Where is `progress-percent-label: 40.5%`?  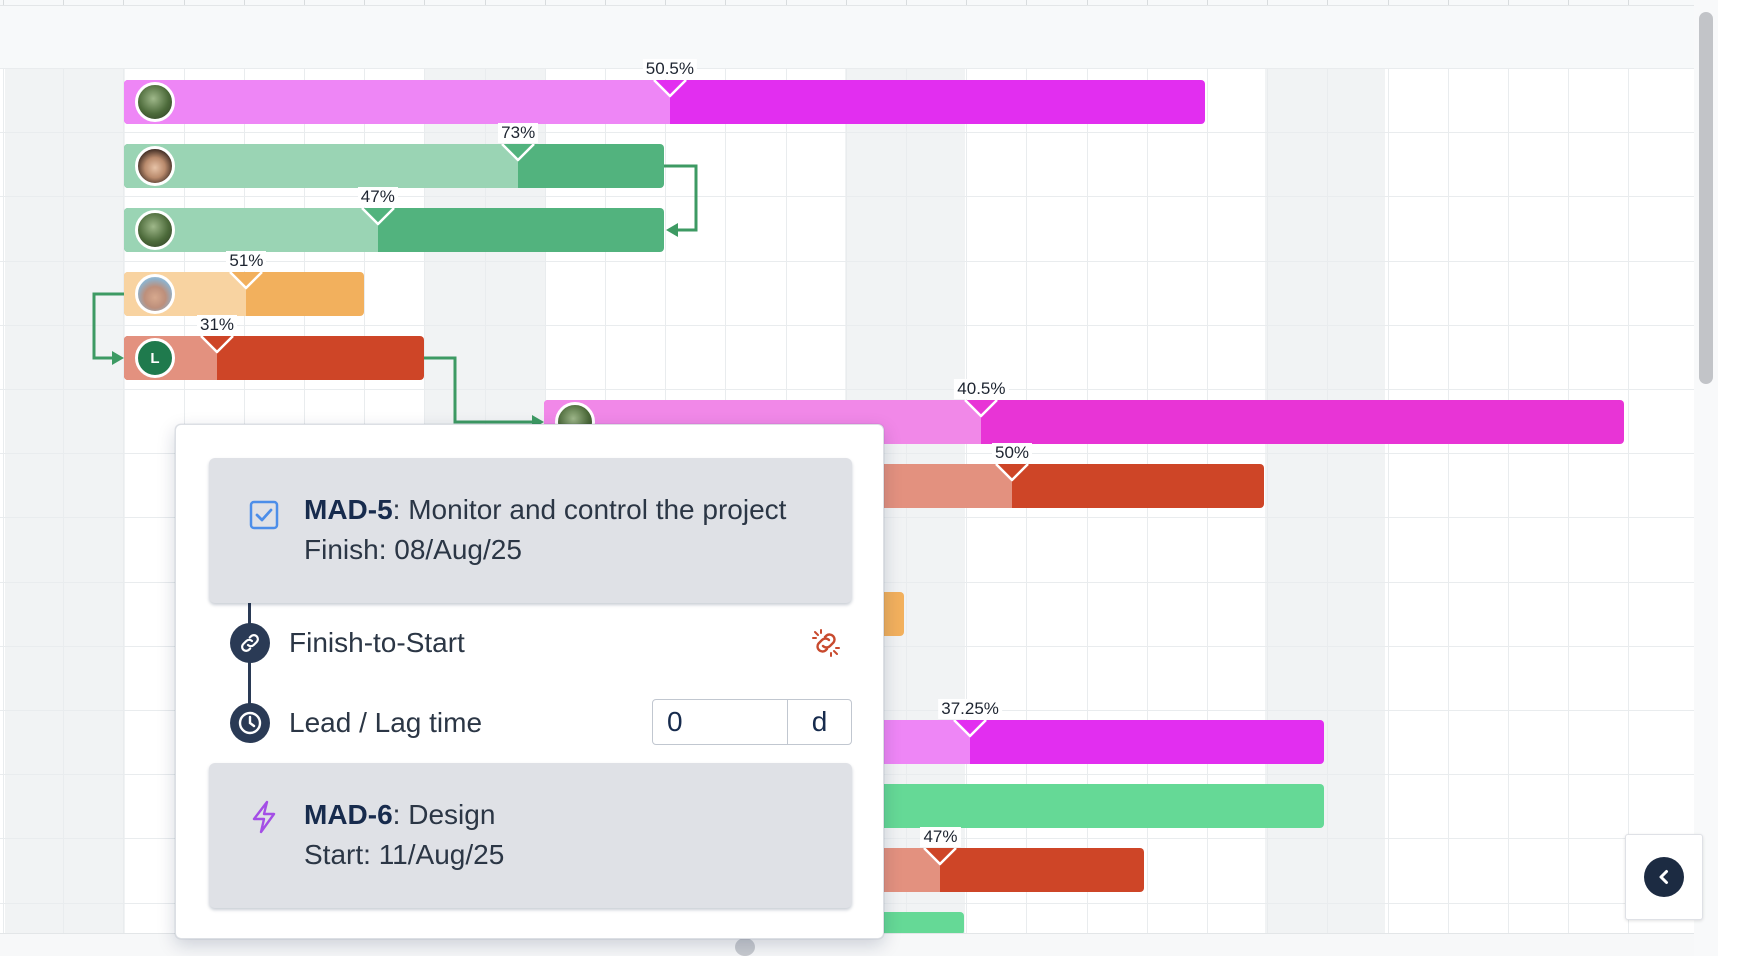
progress-percent-label: 40.5% is located at coordinates (981, 389).